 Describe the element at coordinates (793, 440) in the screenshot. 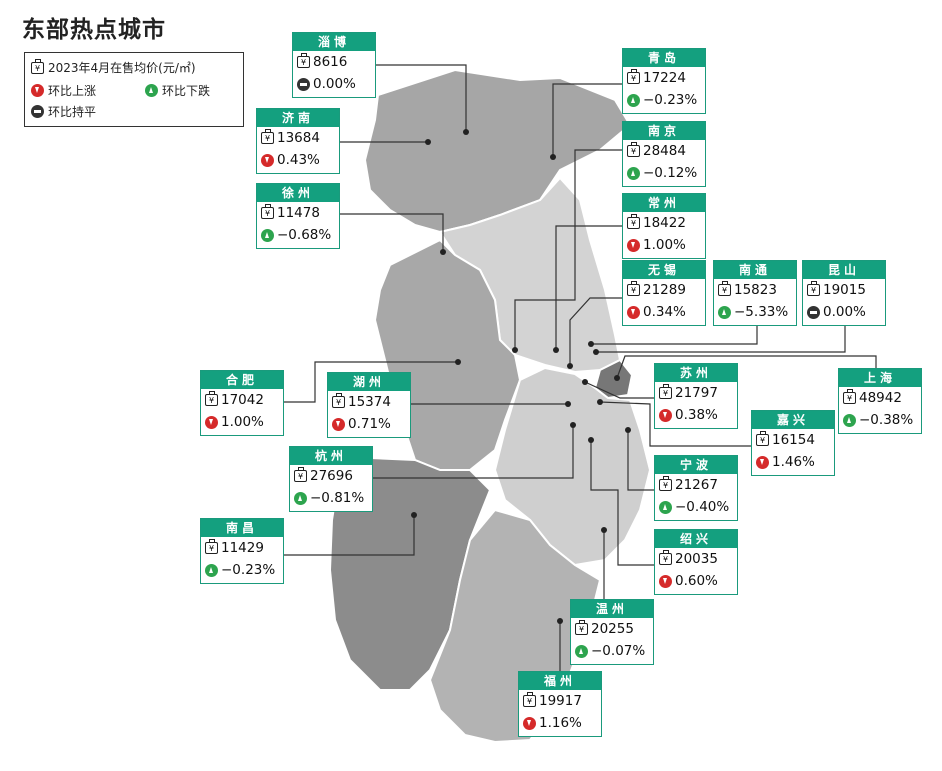

I see `city-price: 16154` at that location.